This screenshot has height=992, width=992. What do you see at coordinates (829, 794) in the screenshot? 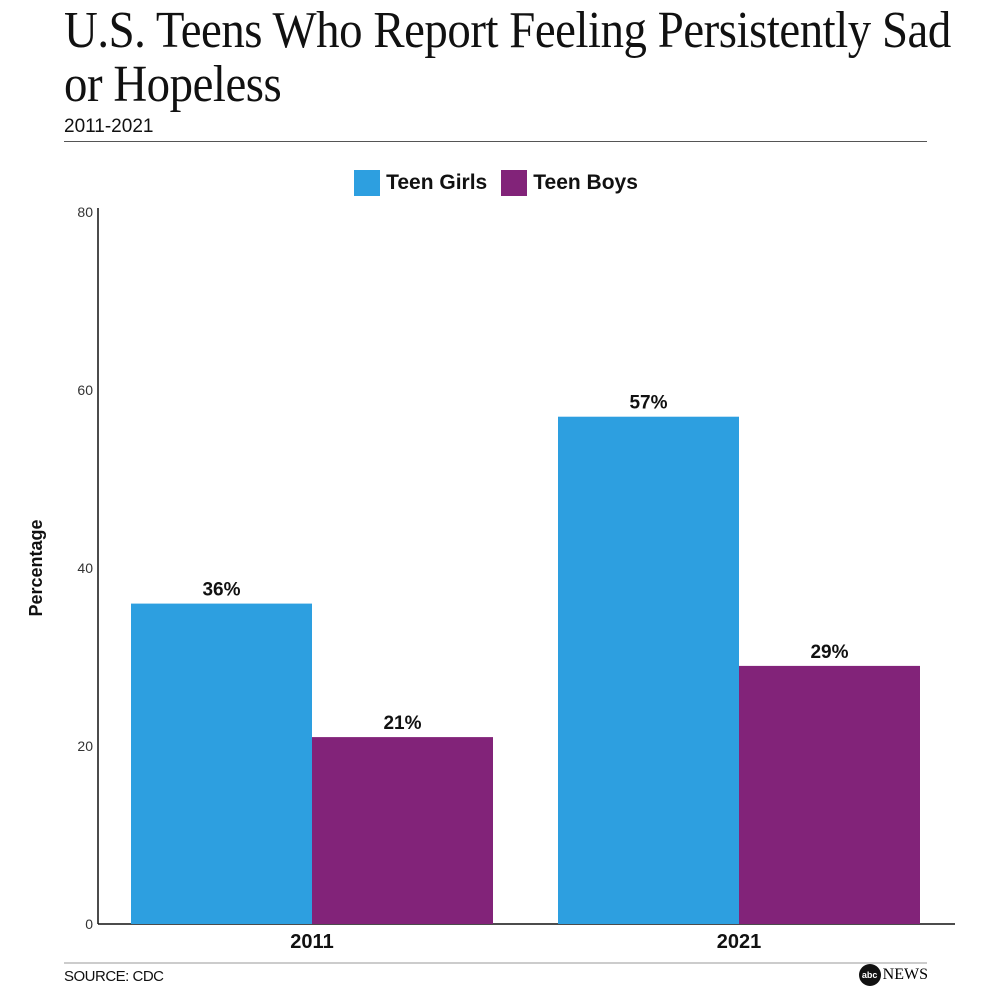
I see `bar-teen-boys-2021` at bounding box center [829, 794].